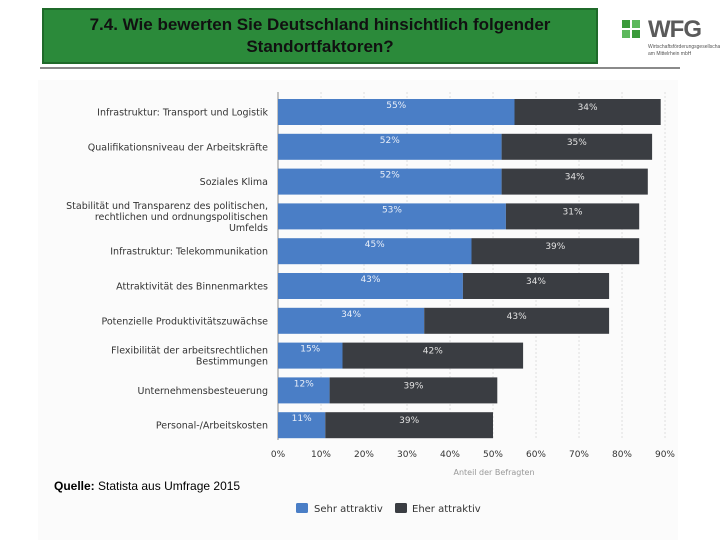 This screenshot has width=720, height=540. What do you see at coordinates (232, 362) in the screenshot?
I see `category-label: Bestimmungen` at bounding box center [232, 362].